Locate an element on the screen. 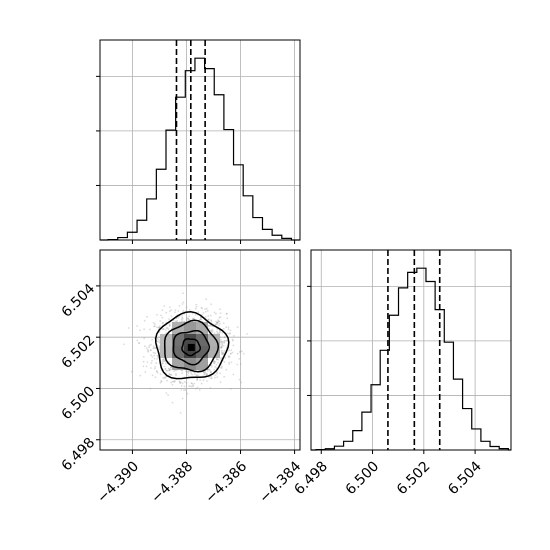 The height and width of the screenshot is (550, 550). joint-xtick-label-1: −4.388 is located at coordinates (172, 482).